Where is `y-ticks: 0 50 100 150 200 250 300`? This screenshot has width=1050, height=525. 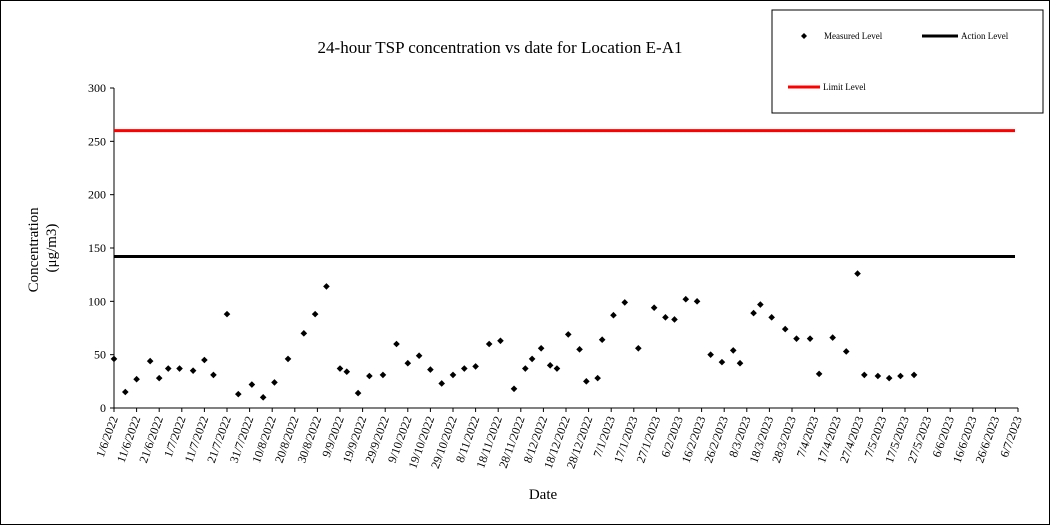
y-ticks: 0 50 100 150 200 250 300 is located at coordinates (101, 248).